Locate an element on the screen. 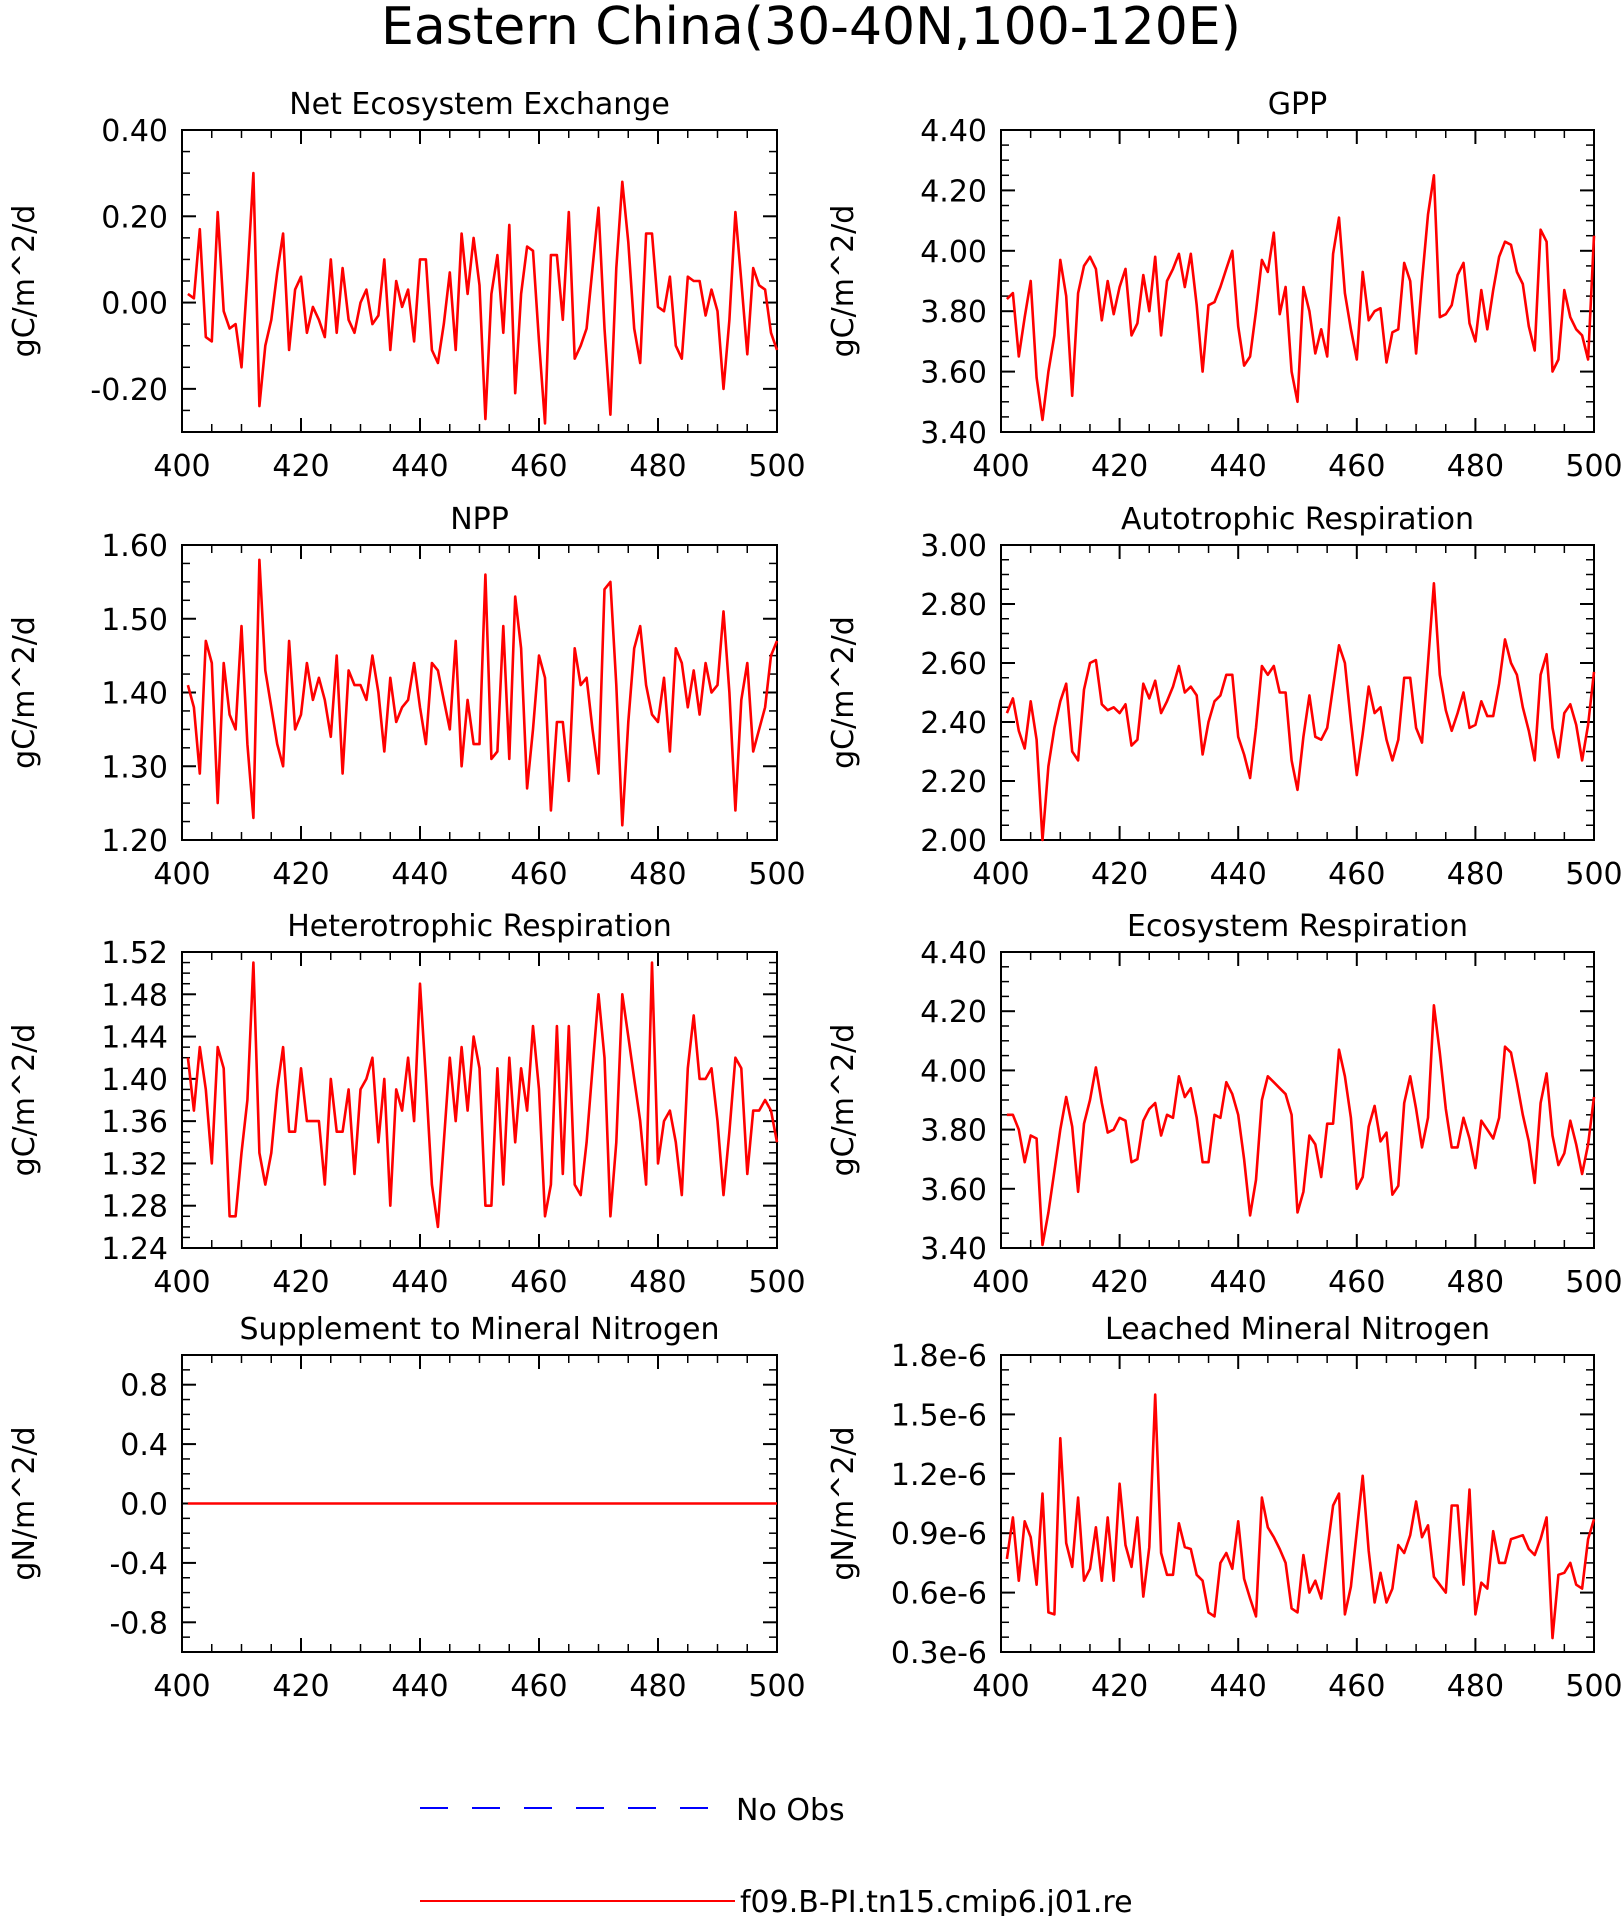  y-tick-label: 1.8e-6 is located at coordinates (939, 1356).